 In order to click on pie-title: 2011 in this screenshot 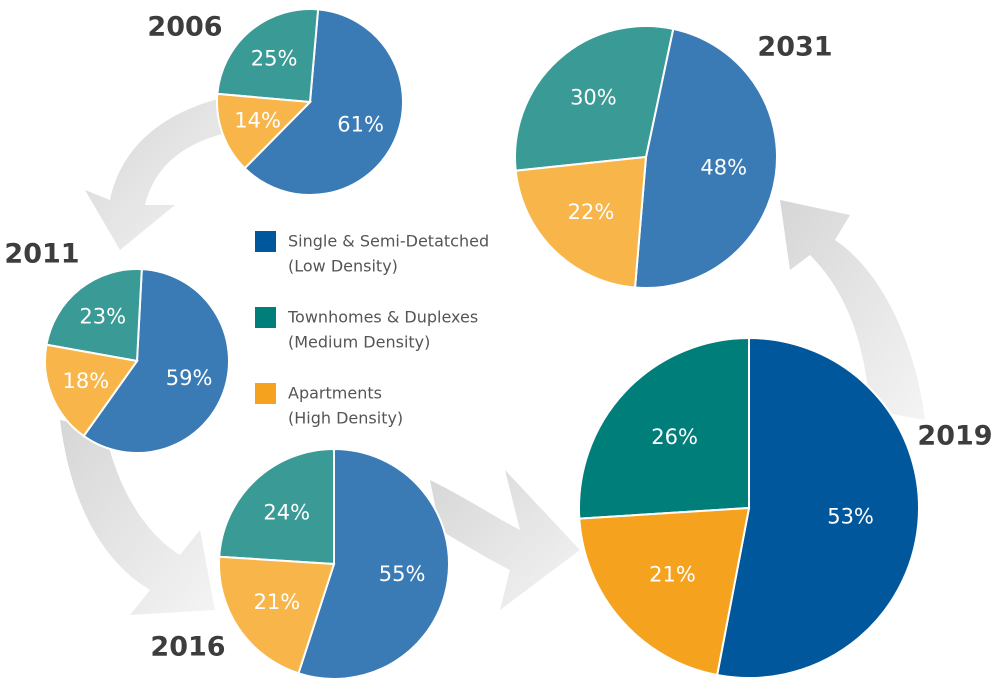, I will do `click(41, 254)`.